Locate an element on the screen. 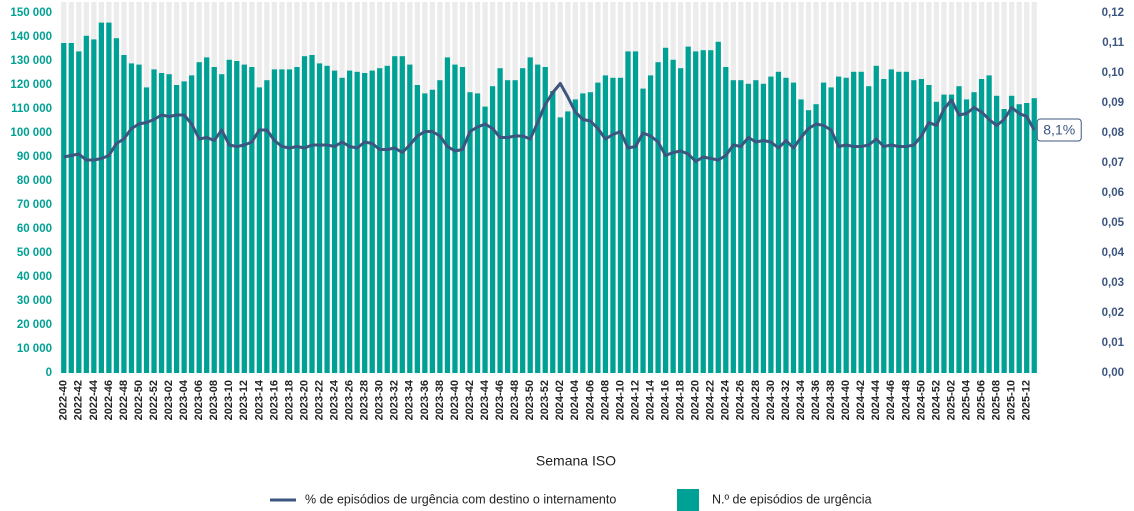  x-tick-label: 2023-22 is located at coordinates (319, 400).